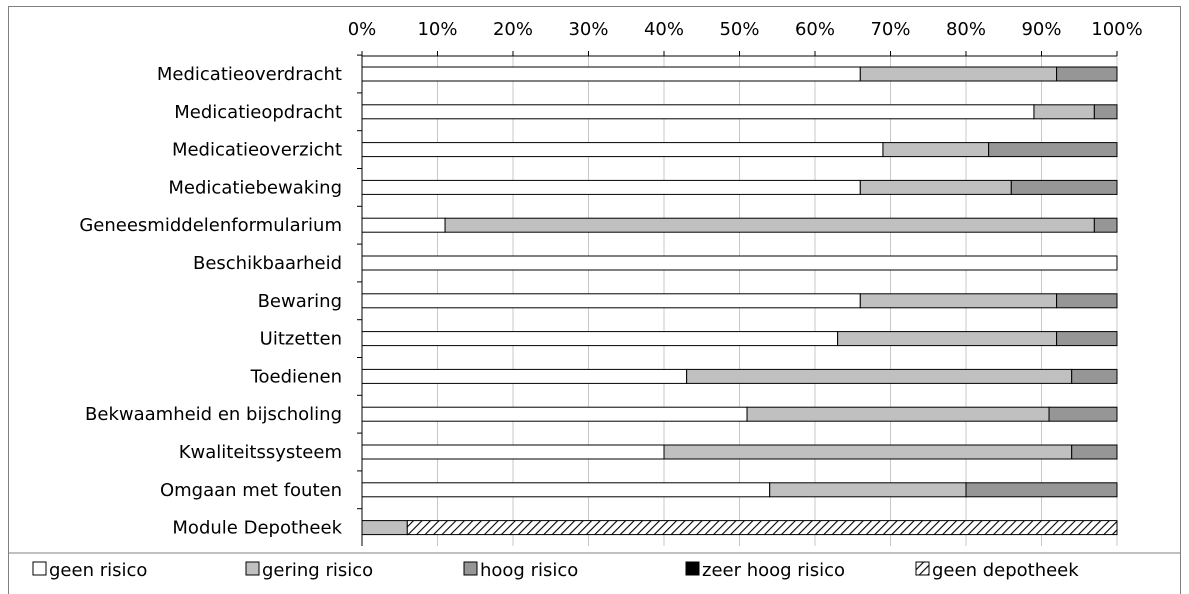 Image resolution: width=1189 pixels, height=594 pixels. I want to click on x-tick-label: 70%, so click(890, 29).